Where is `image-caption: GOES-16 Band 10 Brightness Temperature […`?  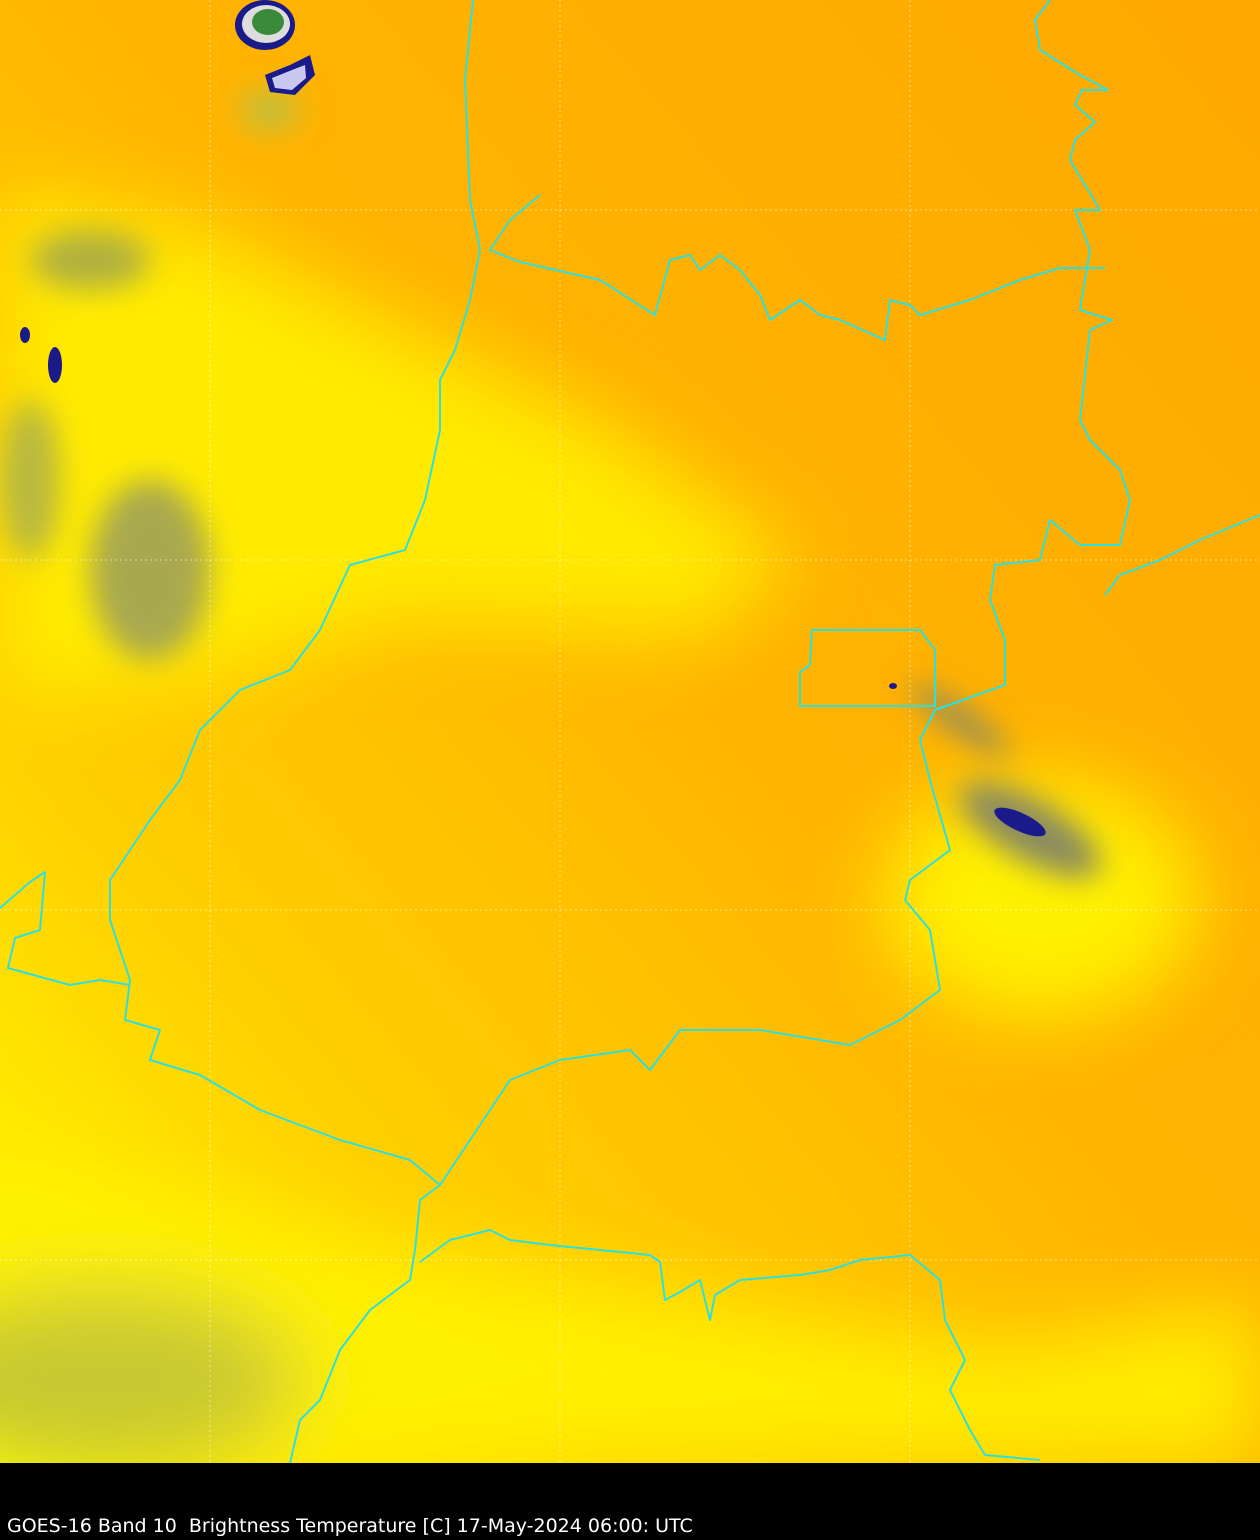
image-caption: GOES-16 Band 10 Brightness Temperature [… is located at coordinates (350, 1526).